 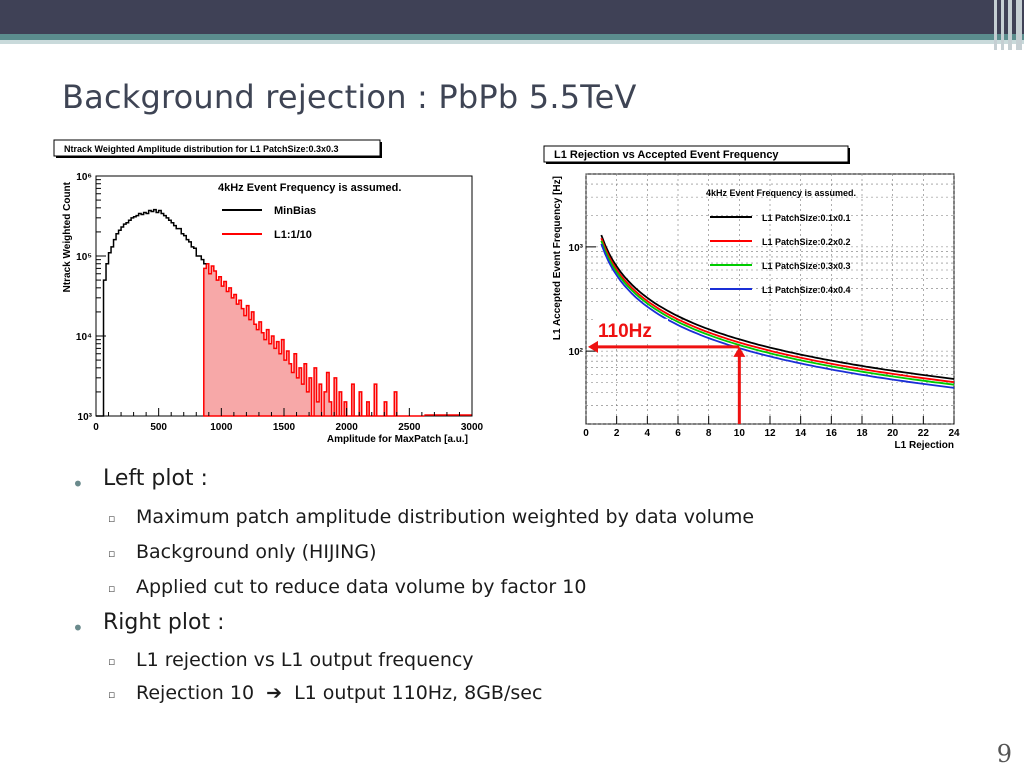 What do you see at coordinates (801, 433) in the screenshot?
I see `x-tick-label: 14` at bounding box center [801, 433].